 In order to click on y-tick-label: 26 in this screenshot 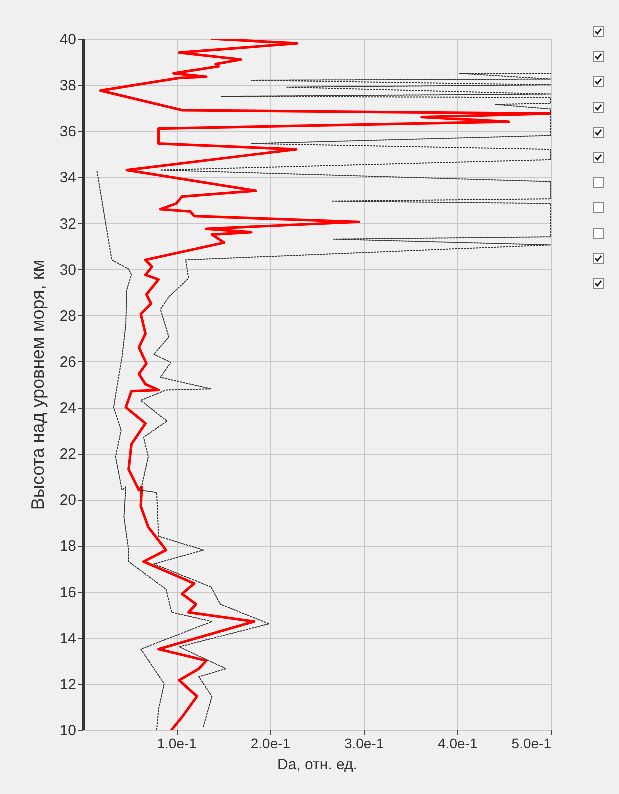, I will do `click(68, 362)`.